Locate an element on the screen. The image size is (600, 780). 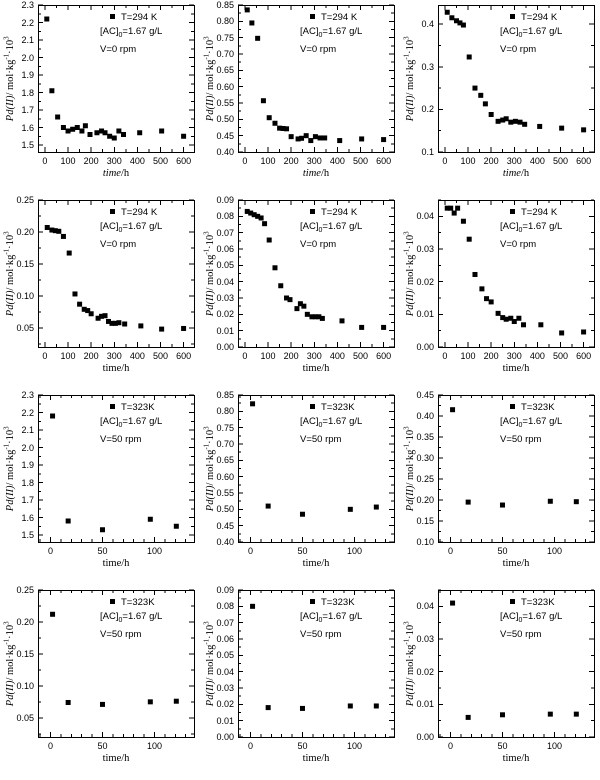
x-axis-title-italic: time is located at coordinates (311, 173).